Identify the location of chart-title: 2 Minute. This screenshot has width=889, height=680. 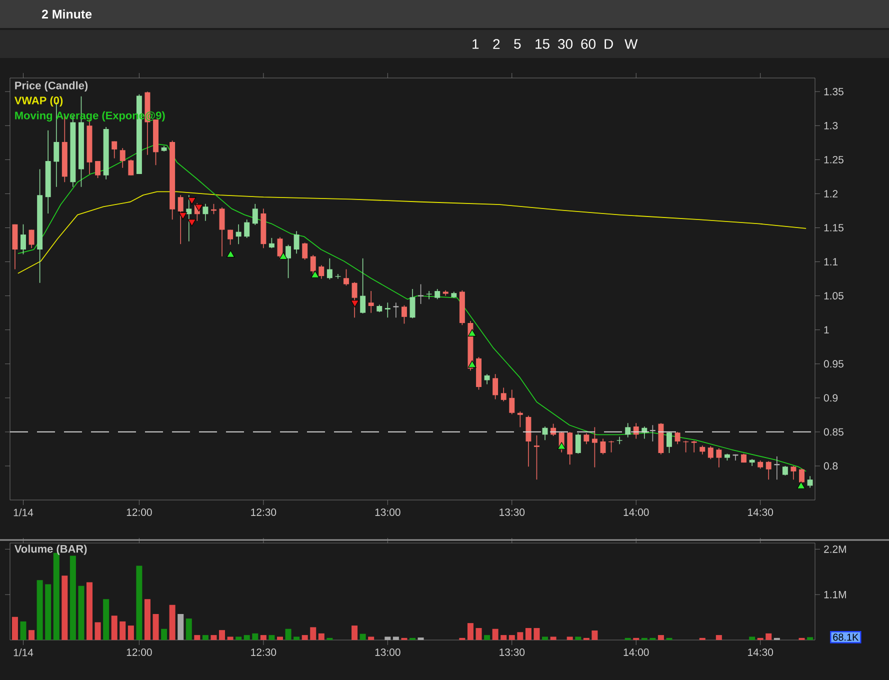
(67, 14).